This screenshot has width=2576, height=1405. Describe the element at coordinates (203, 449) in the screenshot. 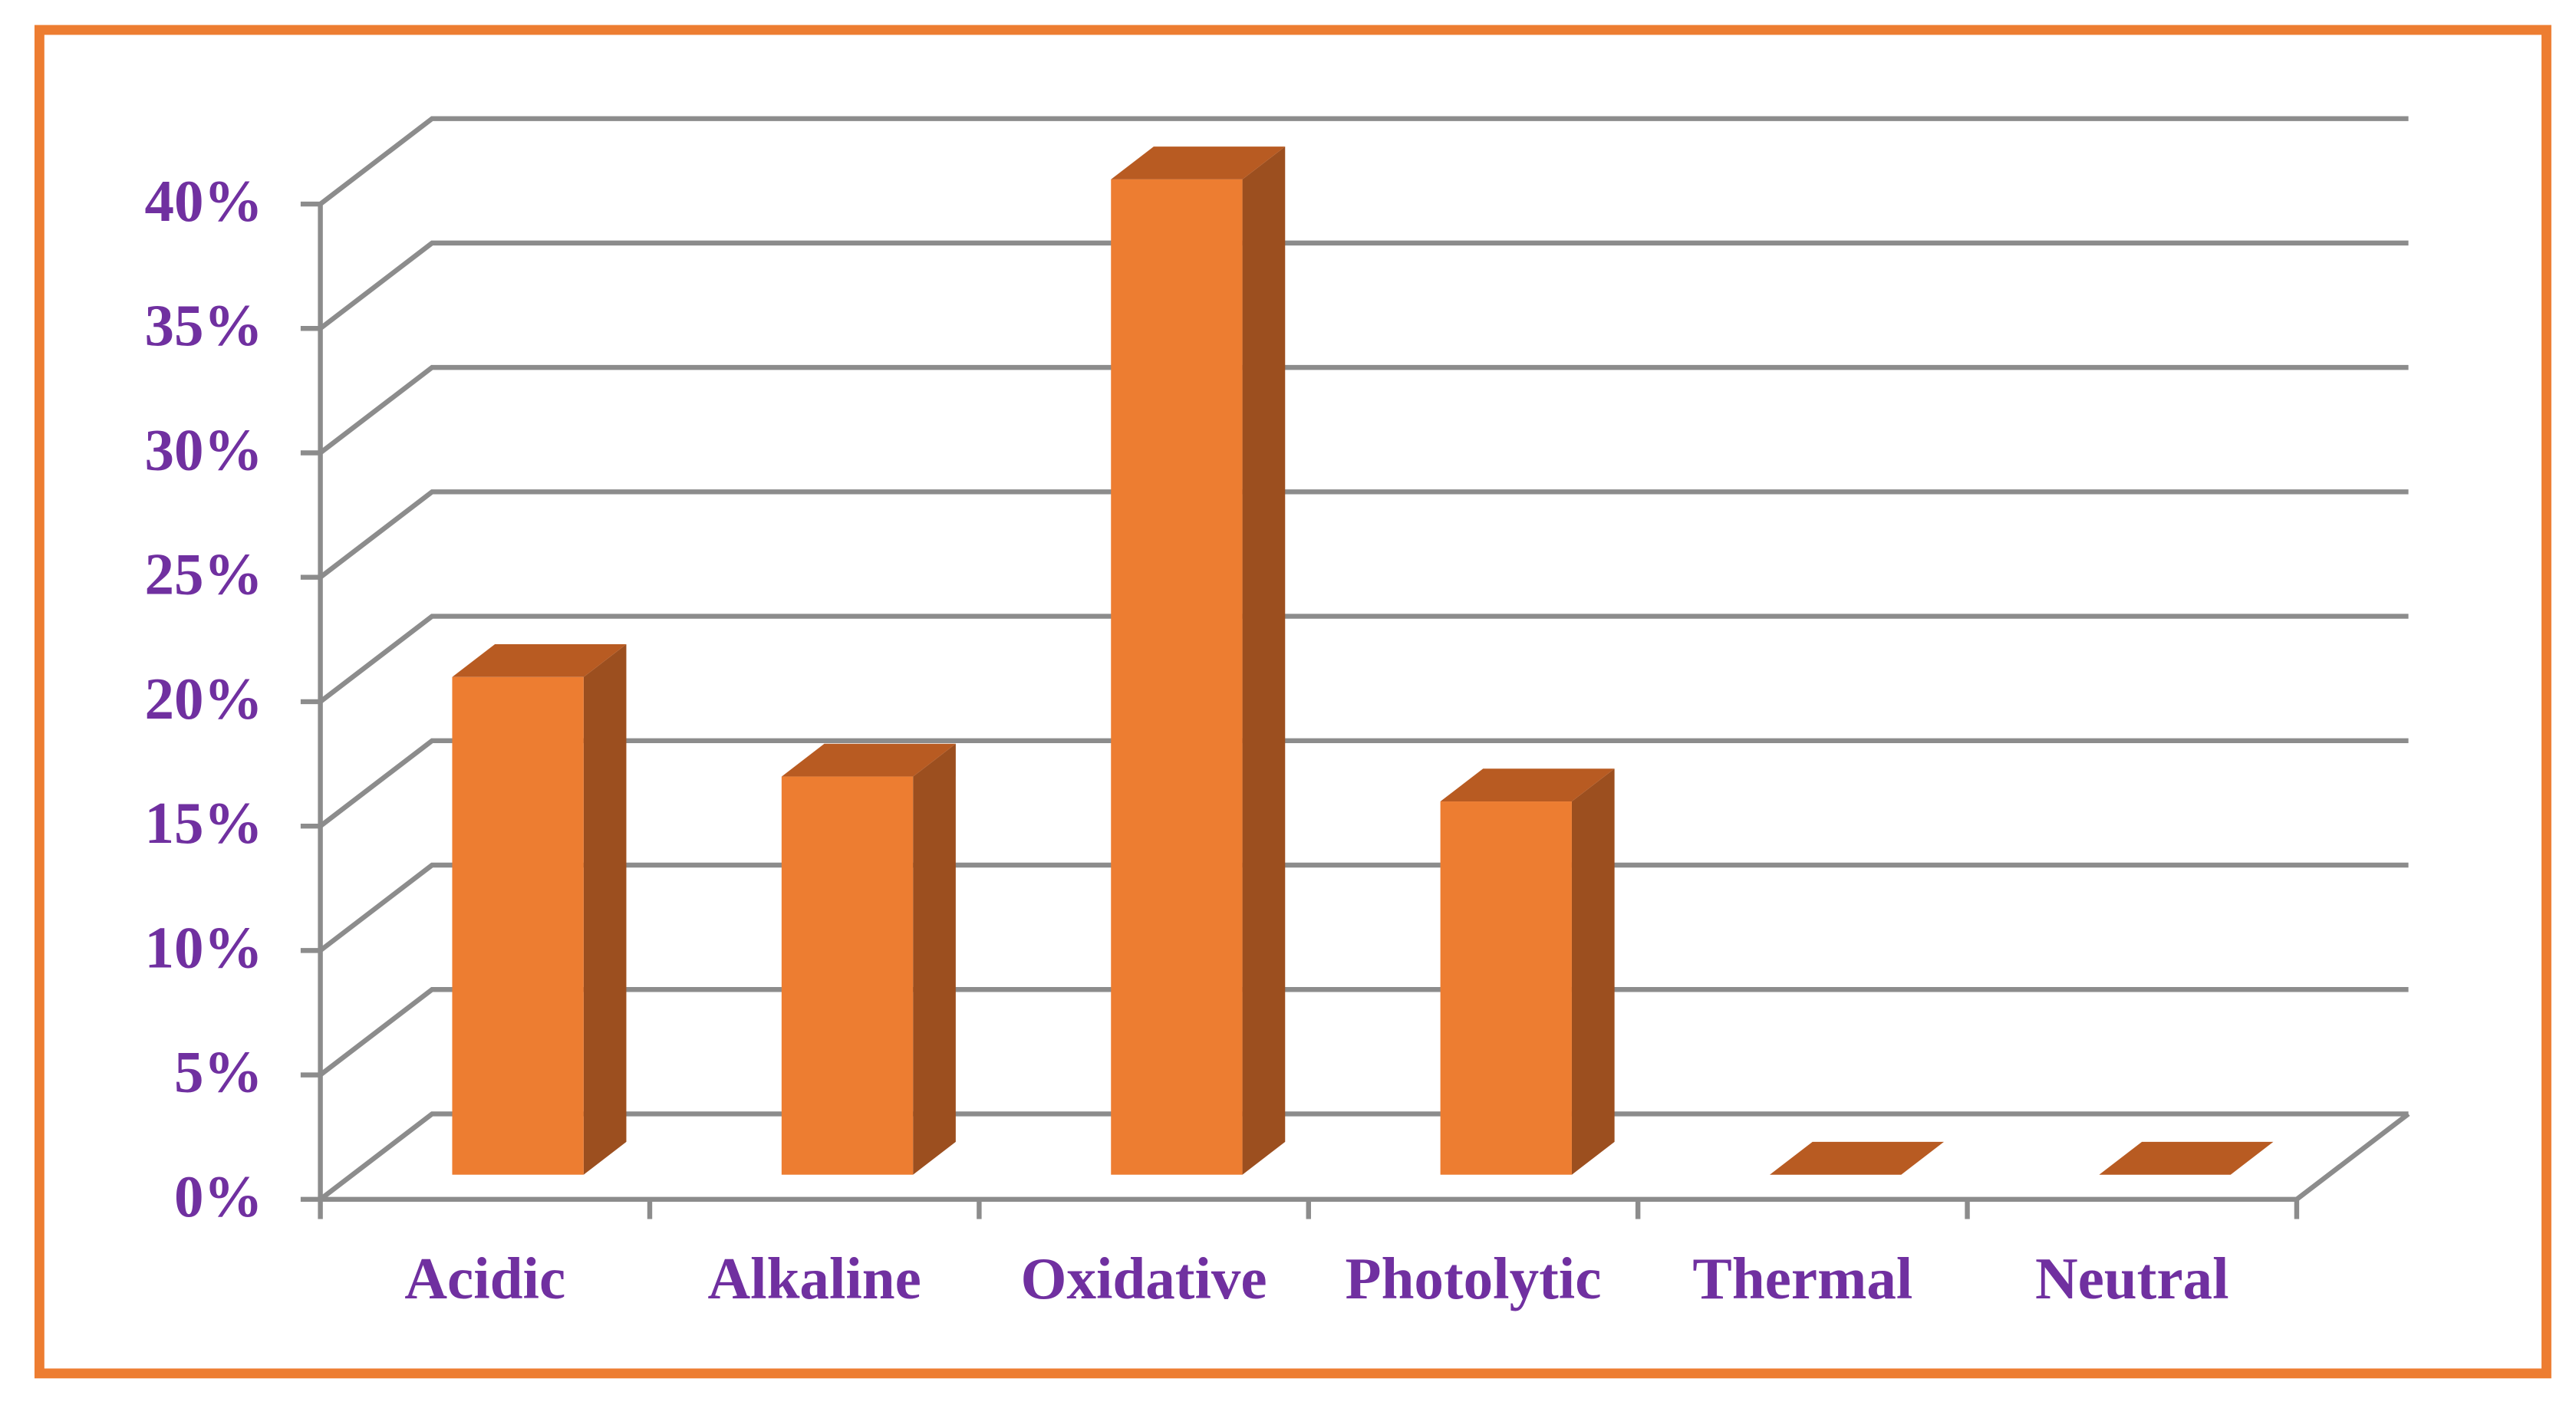

I see `y-tick-label: 30%` at that location.